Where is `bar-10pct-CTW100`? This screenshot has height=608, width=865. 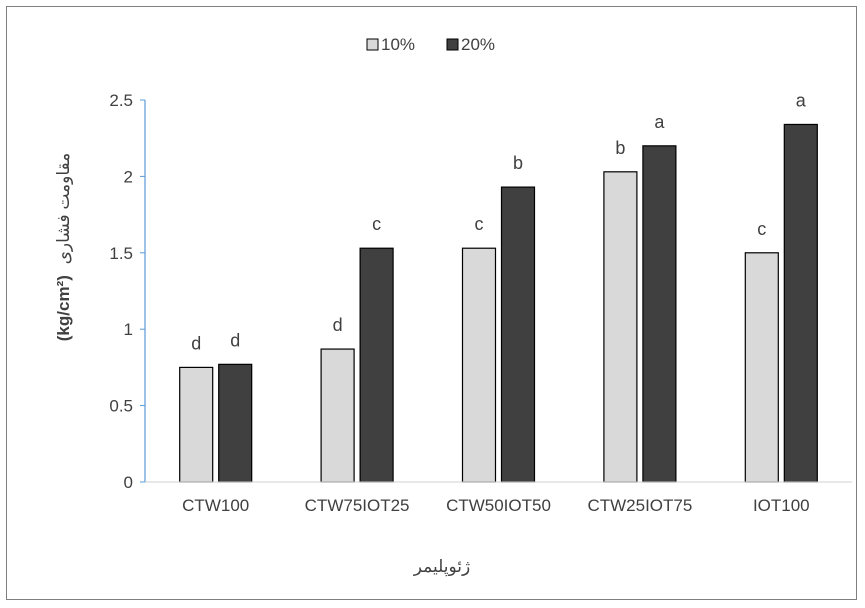 bar-10pct-CTW100 is located at coordinates (196, 424).